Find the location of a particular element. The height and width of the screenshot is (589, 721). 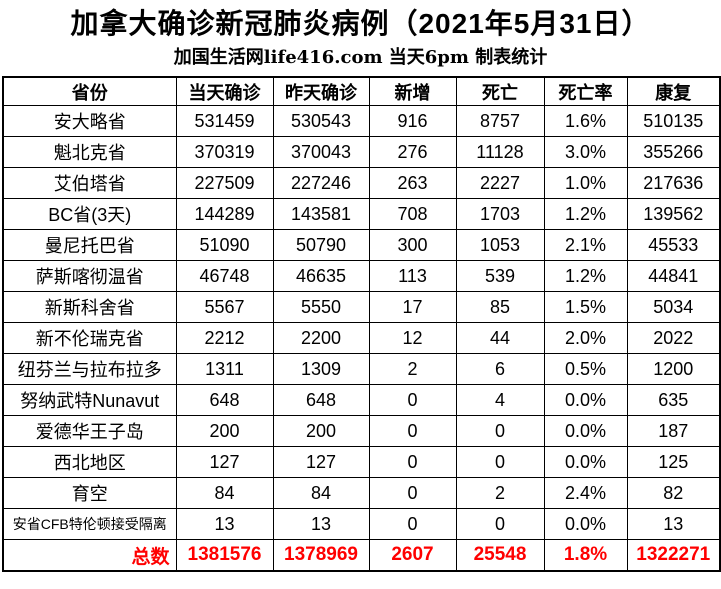

value-cell: 227509 is located at coordinates (224, 183).